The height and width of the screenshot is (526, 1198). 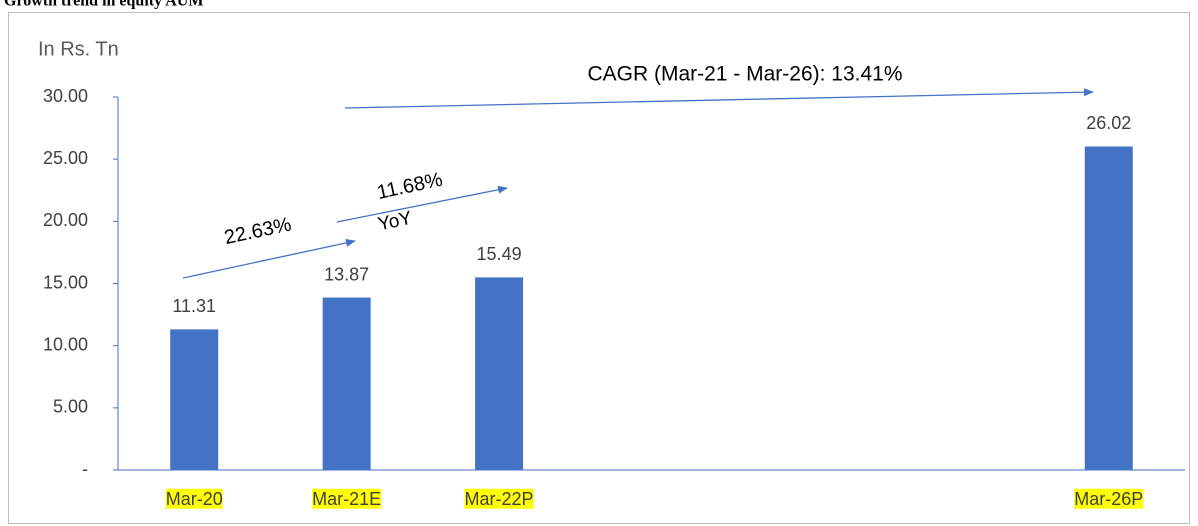 I want to click on y-tick-label: 15.00, so click(x=65, y=282).